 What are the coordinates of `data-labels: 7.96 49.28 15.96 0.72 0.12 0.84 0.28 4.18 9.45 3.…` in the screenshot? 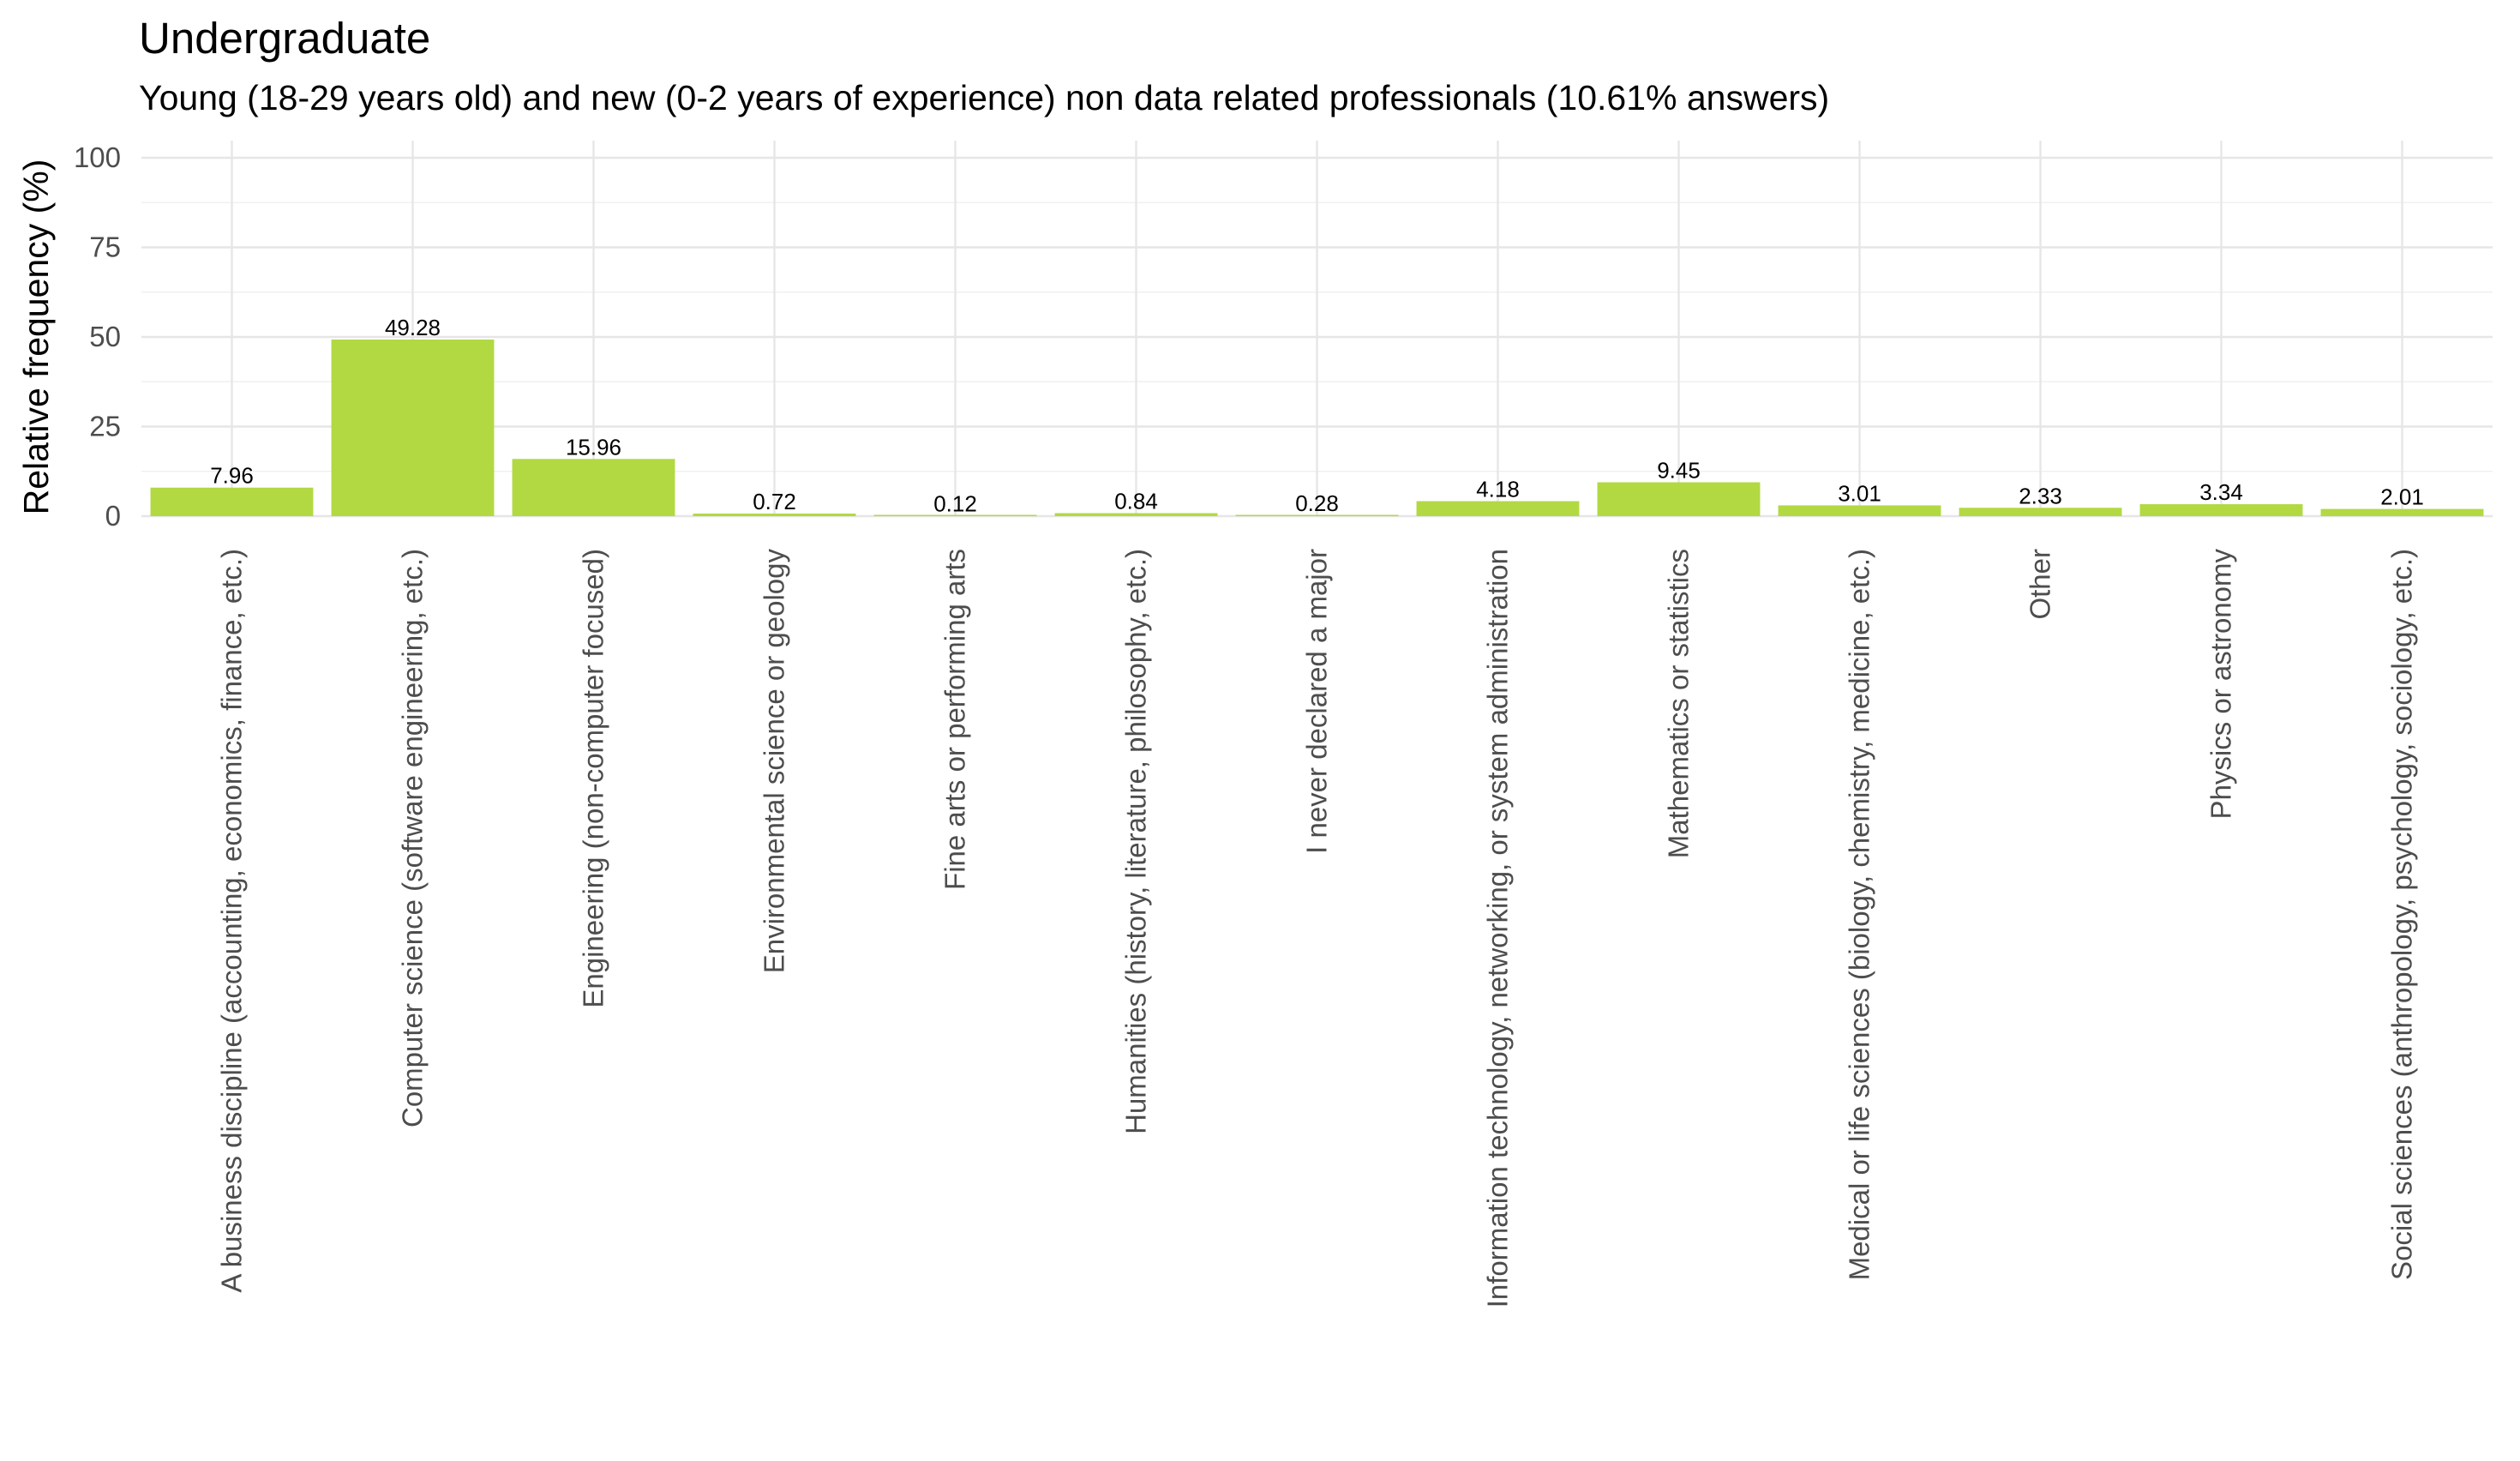 It's located at (1317, 415).